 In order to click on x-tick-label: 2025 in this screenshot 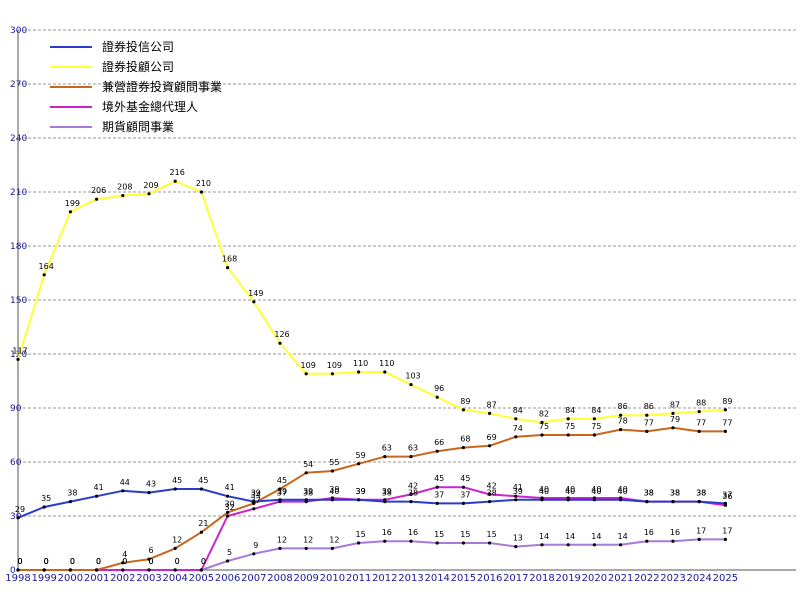, I will do `click(725, 578)`.